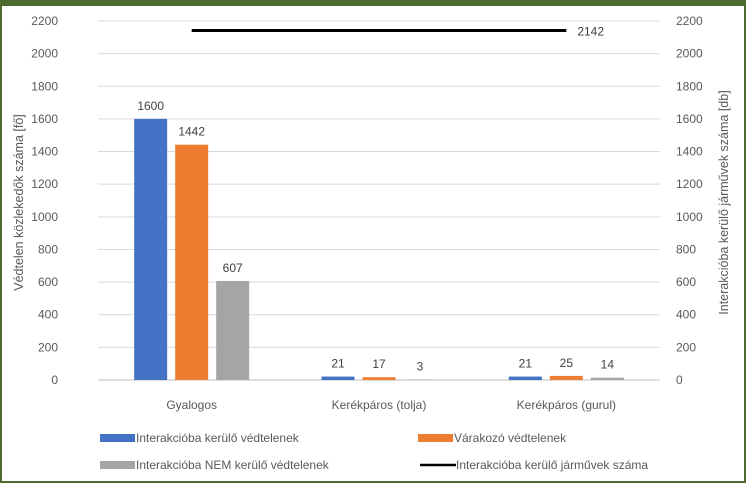  Describe the element at coordinates (54, 380) in the screenshot. I see `y-tick-label-left: 0` at that location.